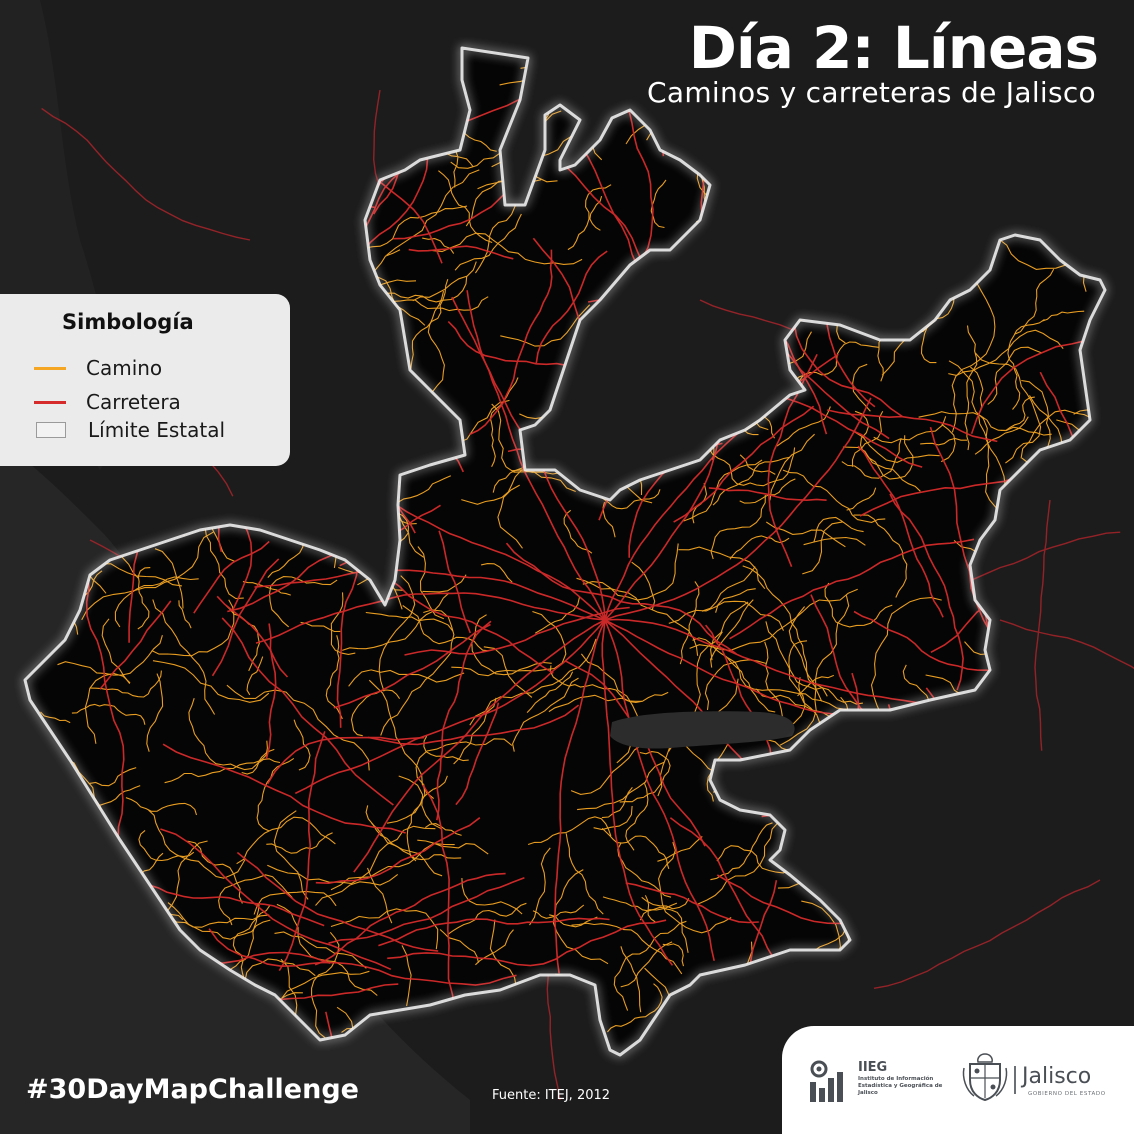  Describe the element at coordinates (1067, 1094) in the screenshot. I see `jalisco-subtitle: GOBIERNO DEL ESTADO` at that location.